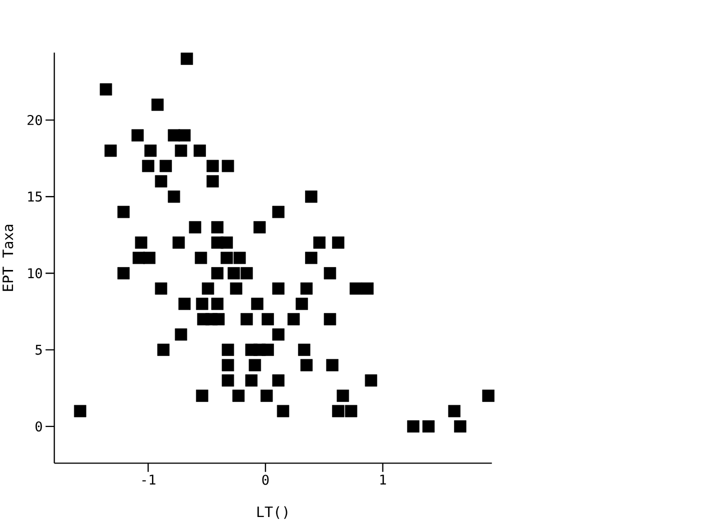 The width and height of the screenshot is (703, 526). I want to click on y-axis-title: EPT Taxa, so click(8, 257).